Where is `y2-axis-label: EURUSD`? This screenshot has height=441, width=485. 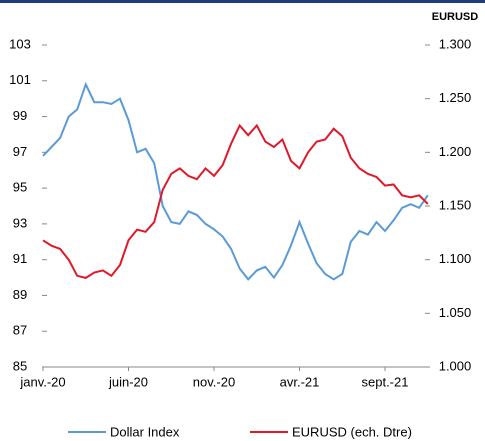 y2-axis-label: EURUSD is located at coordinates (455, 17).